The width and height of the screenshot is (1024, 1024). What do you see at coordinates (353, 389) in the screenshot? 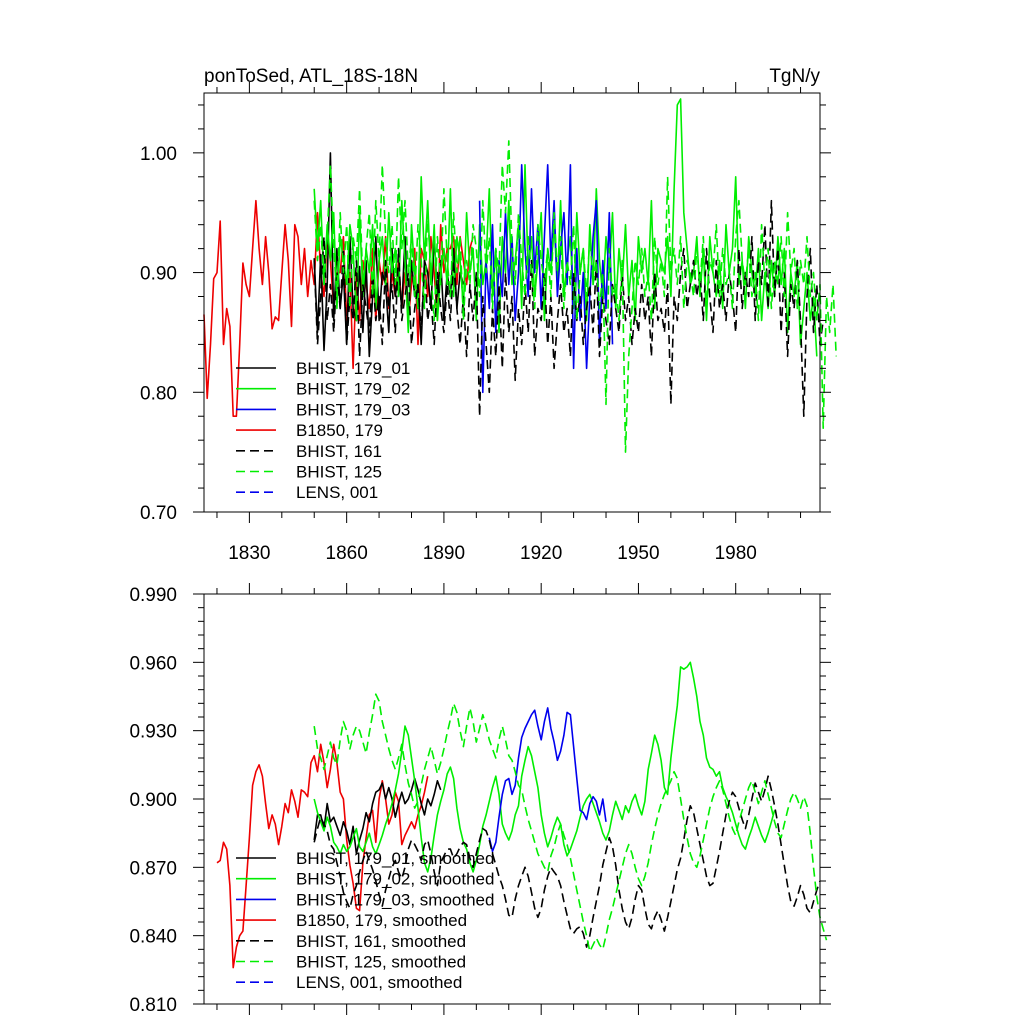
I see `top-legend-label: BHIST, 179_02` at bounding box center [353, 389].